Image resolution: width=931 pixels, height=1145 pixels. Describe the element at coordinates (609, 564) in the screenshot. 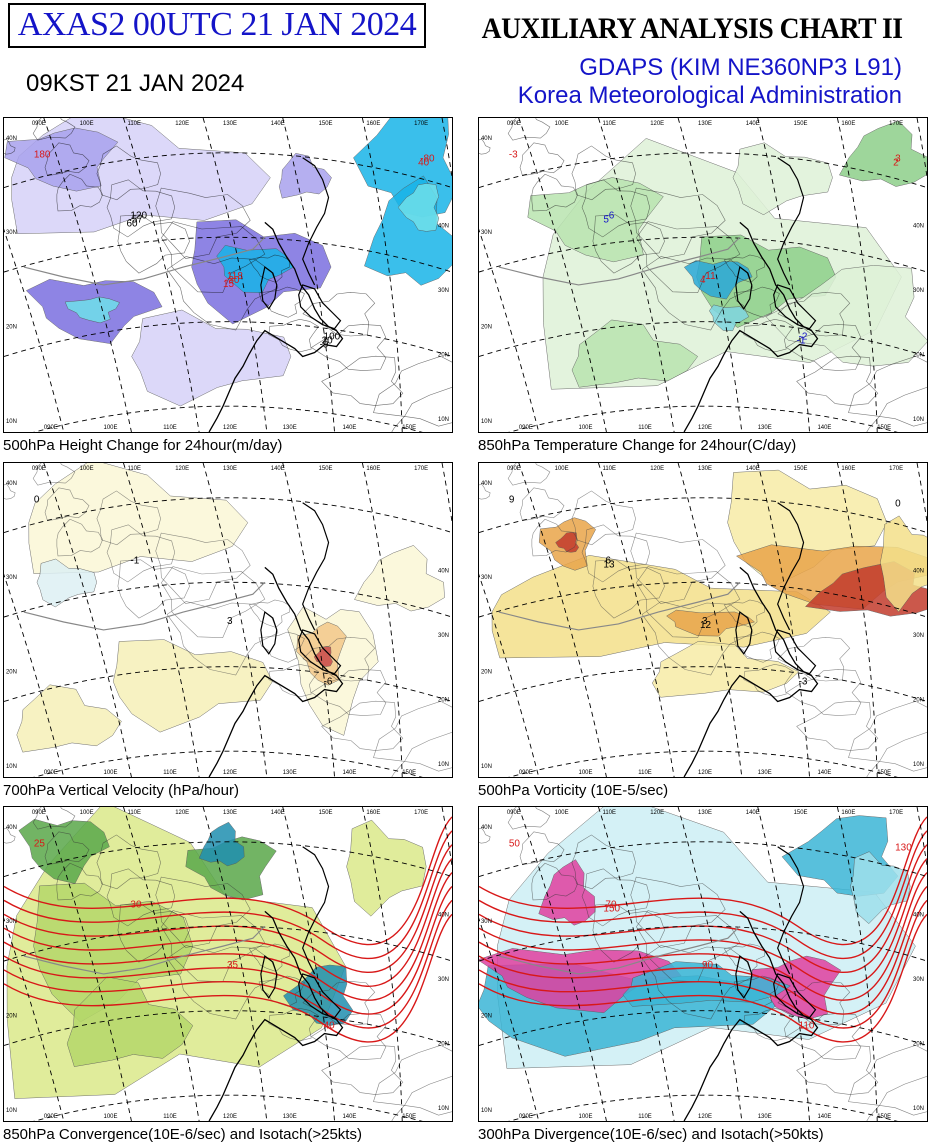

I see `contour-value-label: 13` at that location.